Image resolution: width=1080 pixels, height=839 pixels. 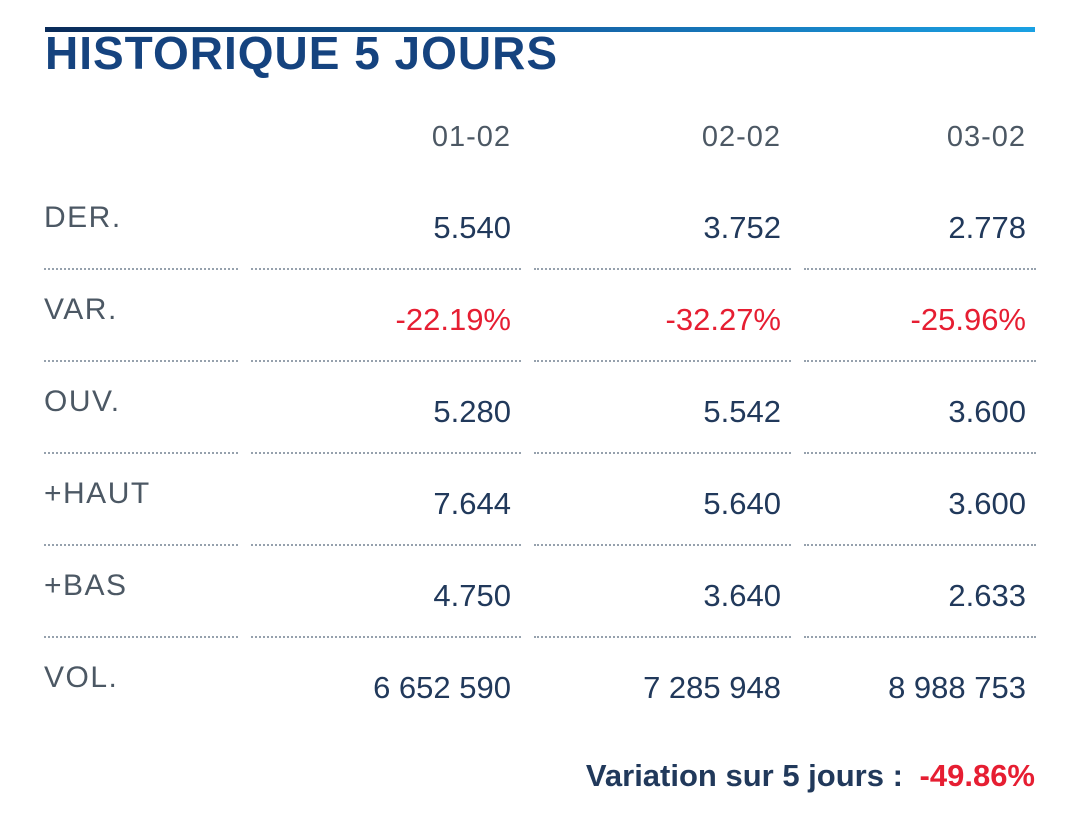 I want to click on variation-label: Variation sur 5 jours :, so click(x=744, y=775).